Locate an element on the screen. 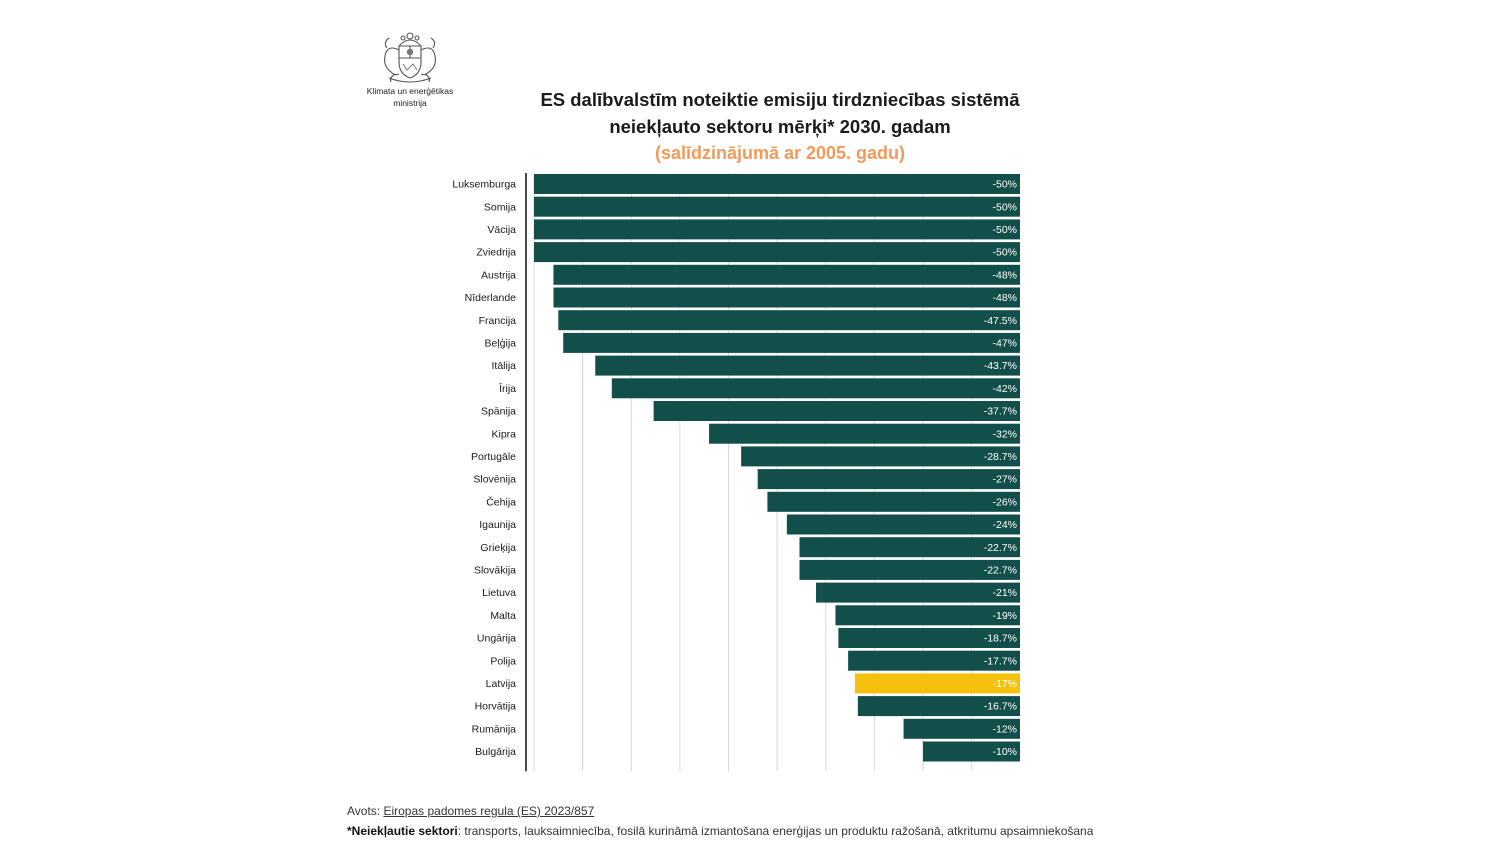  category-label: Latvija is located at coordinates (501, 684).